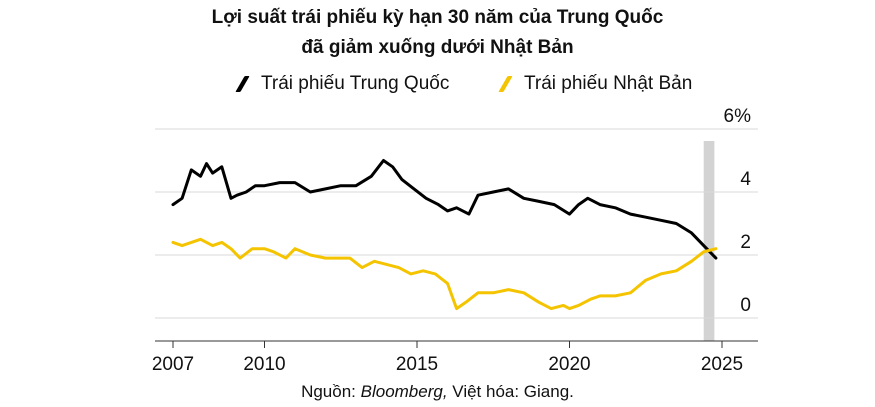  I want to click on source-suffix: Việt hóa: Giang., so click(510, 391).